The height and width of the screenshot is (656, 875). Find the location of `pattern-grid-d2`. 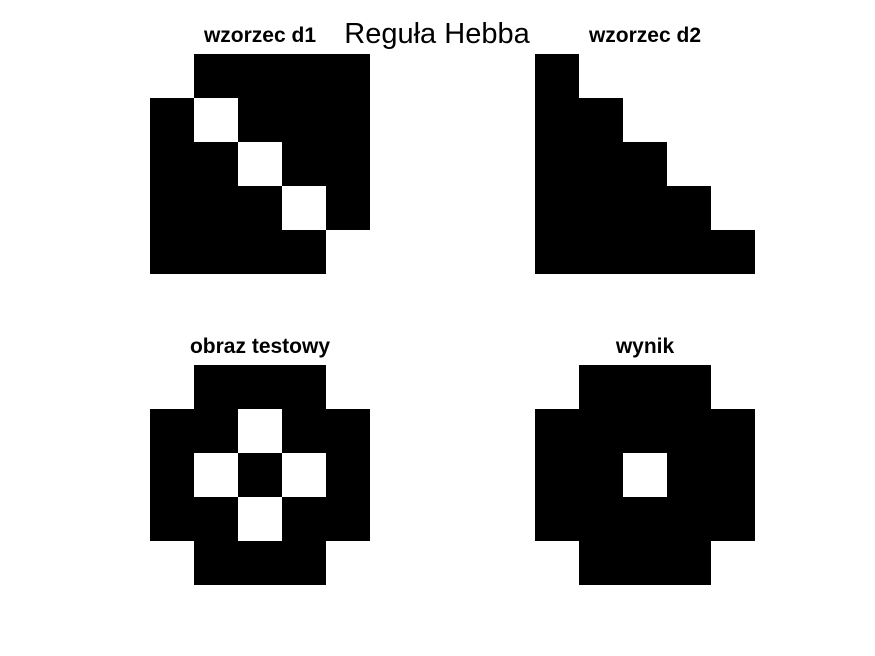

pattern-grid-d2 is located at coordinates (645, 164).